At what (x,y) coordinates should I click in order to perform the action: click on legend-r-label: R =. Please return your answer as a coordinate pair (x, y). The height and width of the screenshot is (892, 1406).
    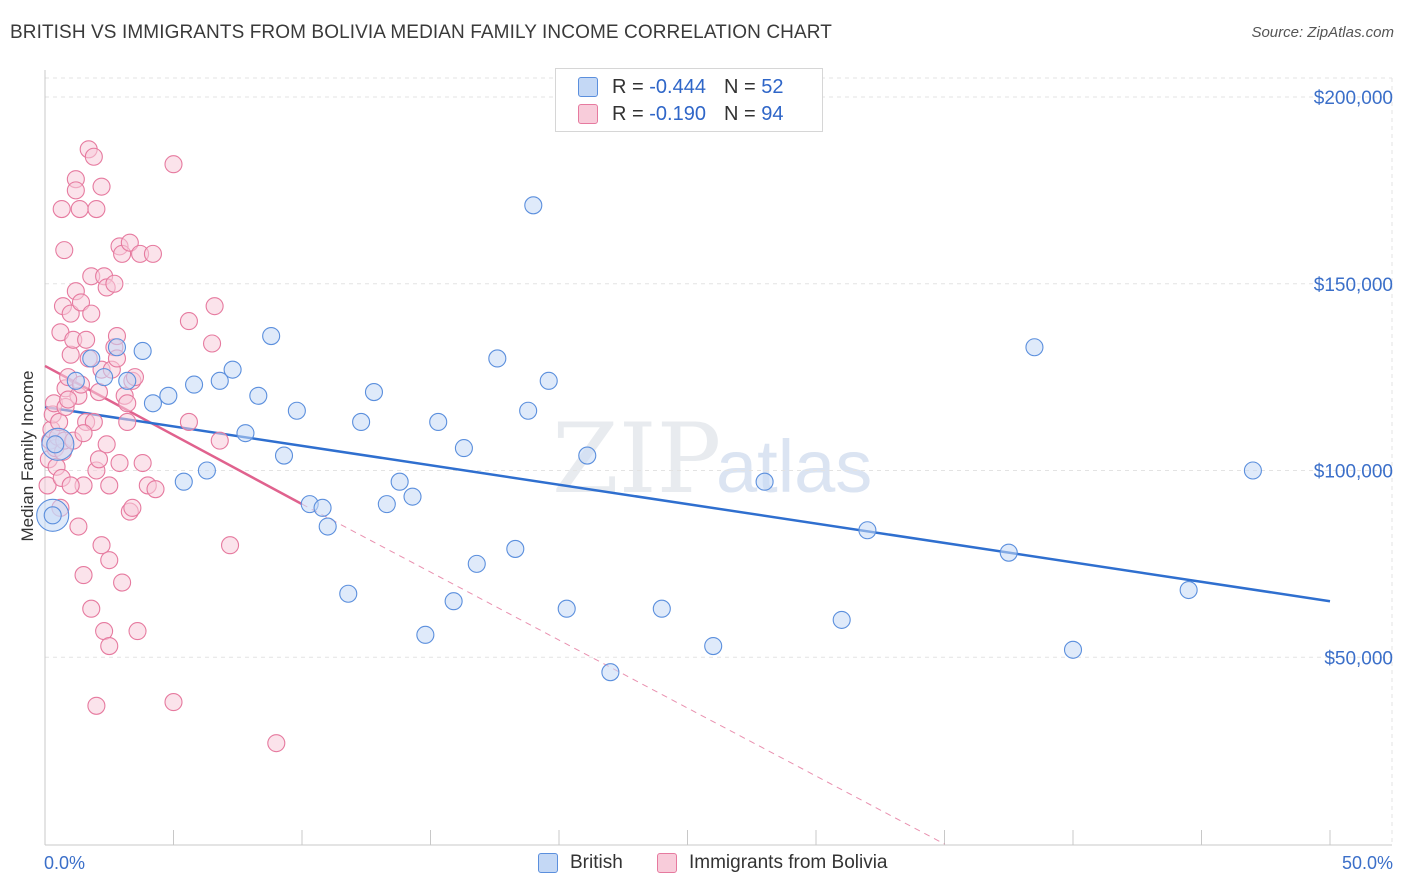
    Looking at the image, I should click on (628, 113).